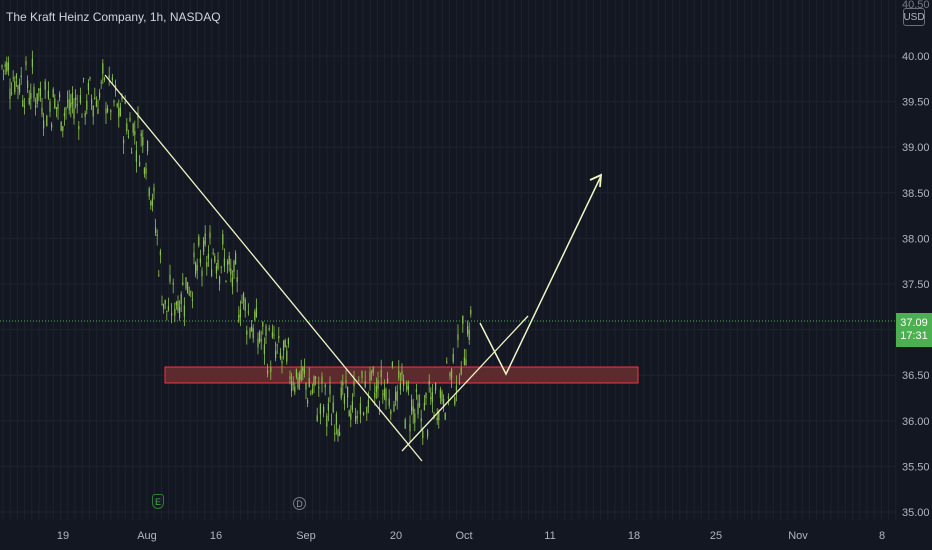 This screenshot has width=932, height=550. Describe the element at coordinates (914, 323) in the screenshot. I see `last-price-value: 37.09` at that location.